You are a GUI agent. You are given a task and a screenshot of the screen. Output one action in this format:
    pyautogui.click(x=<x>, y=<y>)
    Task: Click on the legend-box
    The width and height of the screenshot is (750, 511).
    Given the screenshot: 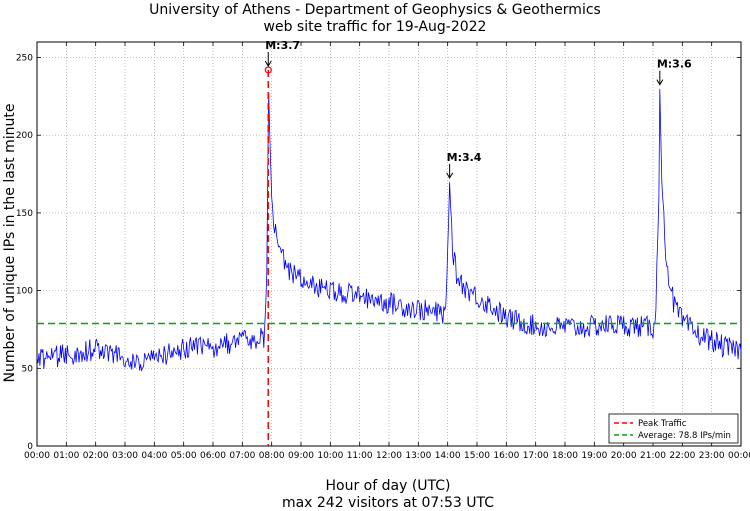 What is the action you would take?
    pyautogui.click(x=673, y=428)
    